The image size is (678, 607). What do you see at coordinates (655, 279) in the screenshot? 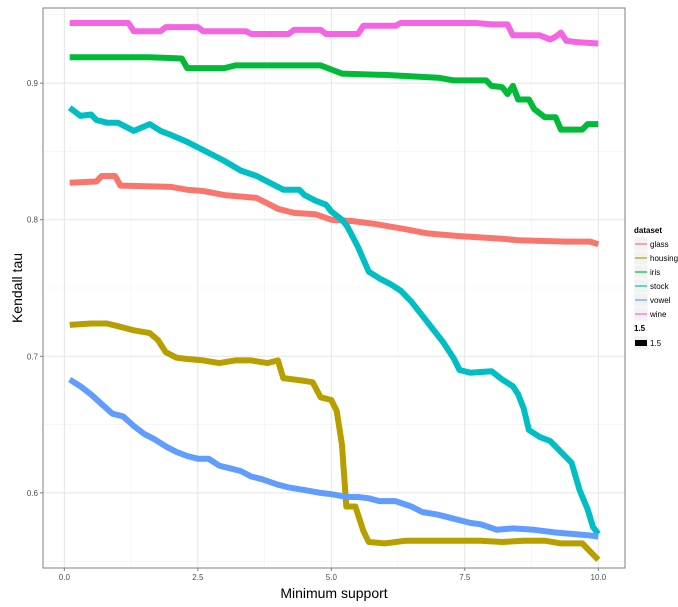
I see `legend-items: glass housing iris stock vowel wine` at bounding box center [655, 279].